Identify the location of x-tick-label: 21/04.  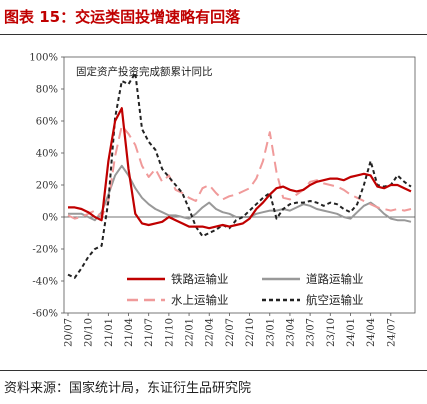
(129, 332).